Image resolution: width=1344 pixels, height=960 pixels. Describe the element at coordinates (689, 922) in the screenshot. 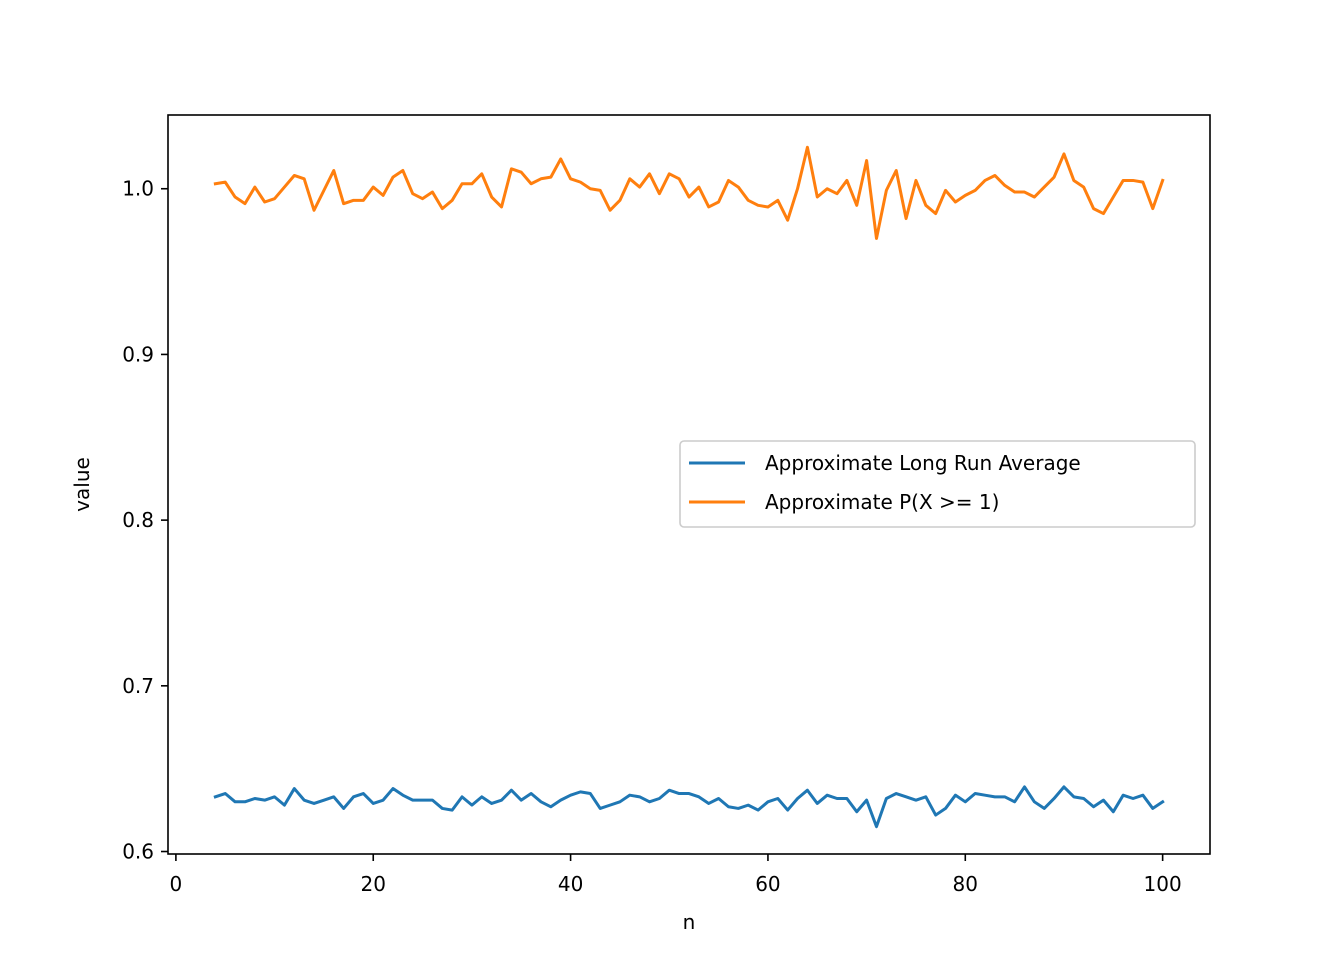

I see `x-axis-label: n` at that location.